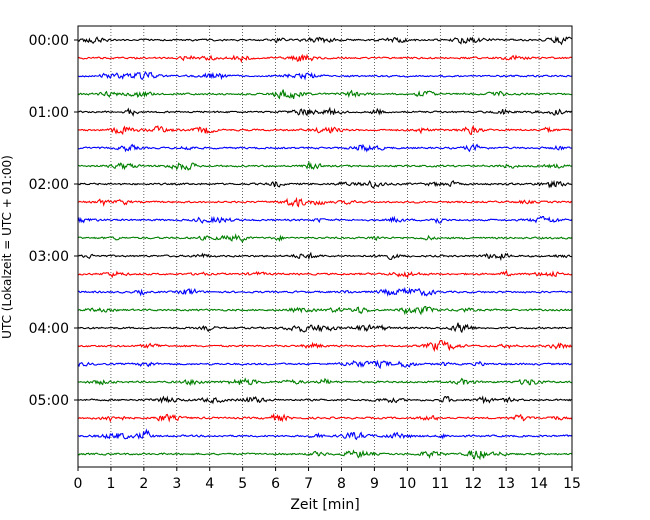 This screenshot has width=650, height=520. What do you see at coordinates (539, 484) in the screenshot?
I see `x-tick-label: 14` at bounding box center [539, 484].